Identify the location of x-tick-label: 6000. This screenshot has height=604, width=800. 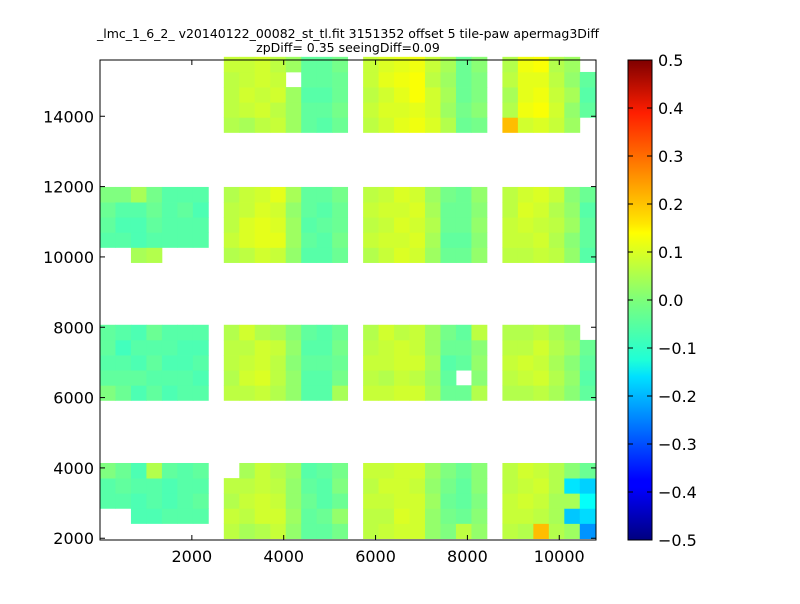
(375, 556).